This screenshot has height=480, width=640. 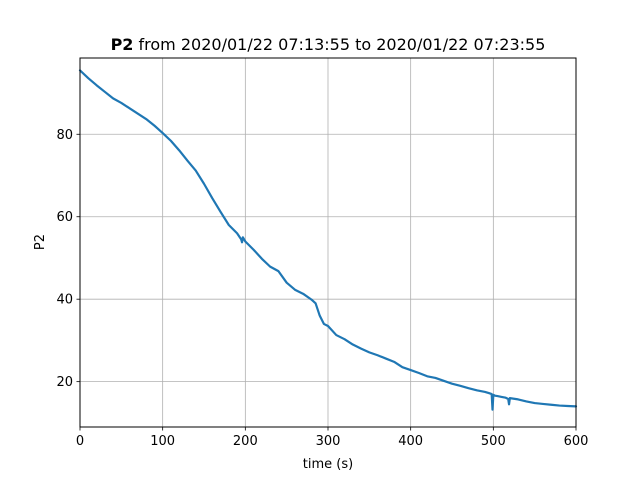 I want to click on x-tick-label: 100, so click(x=162, y=441).